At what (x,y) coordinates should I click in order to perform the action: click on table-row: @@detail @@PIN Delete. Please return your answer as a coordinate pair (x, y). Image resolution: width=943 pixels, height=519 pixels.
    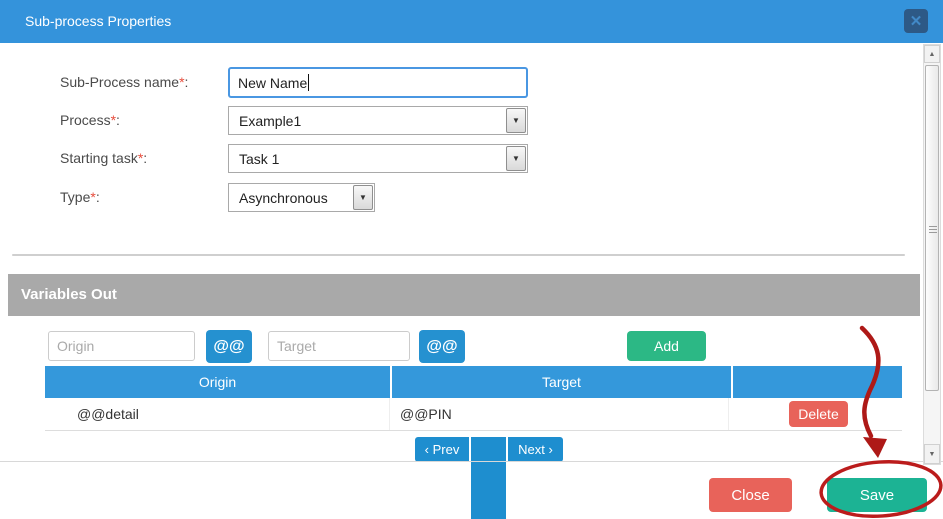
    Looking at the image, I should click on (473, 414).